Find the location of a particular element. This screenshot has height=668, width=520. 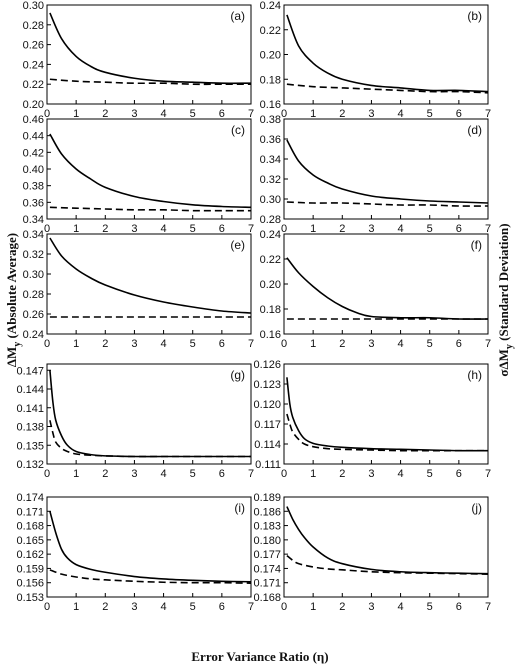

y-tick-label: 0.162 is located at coordinates (30, 555).